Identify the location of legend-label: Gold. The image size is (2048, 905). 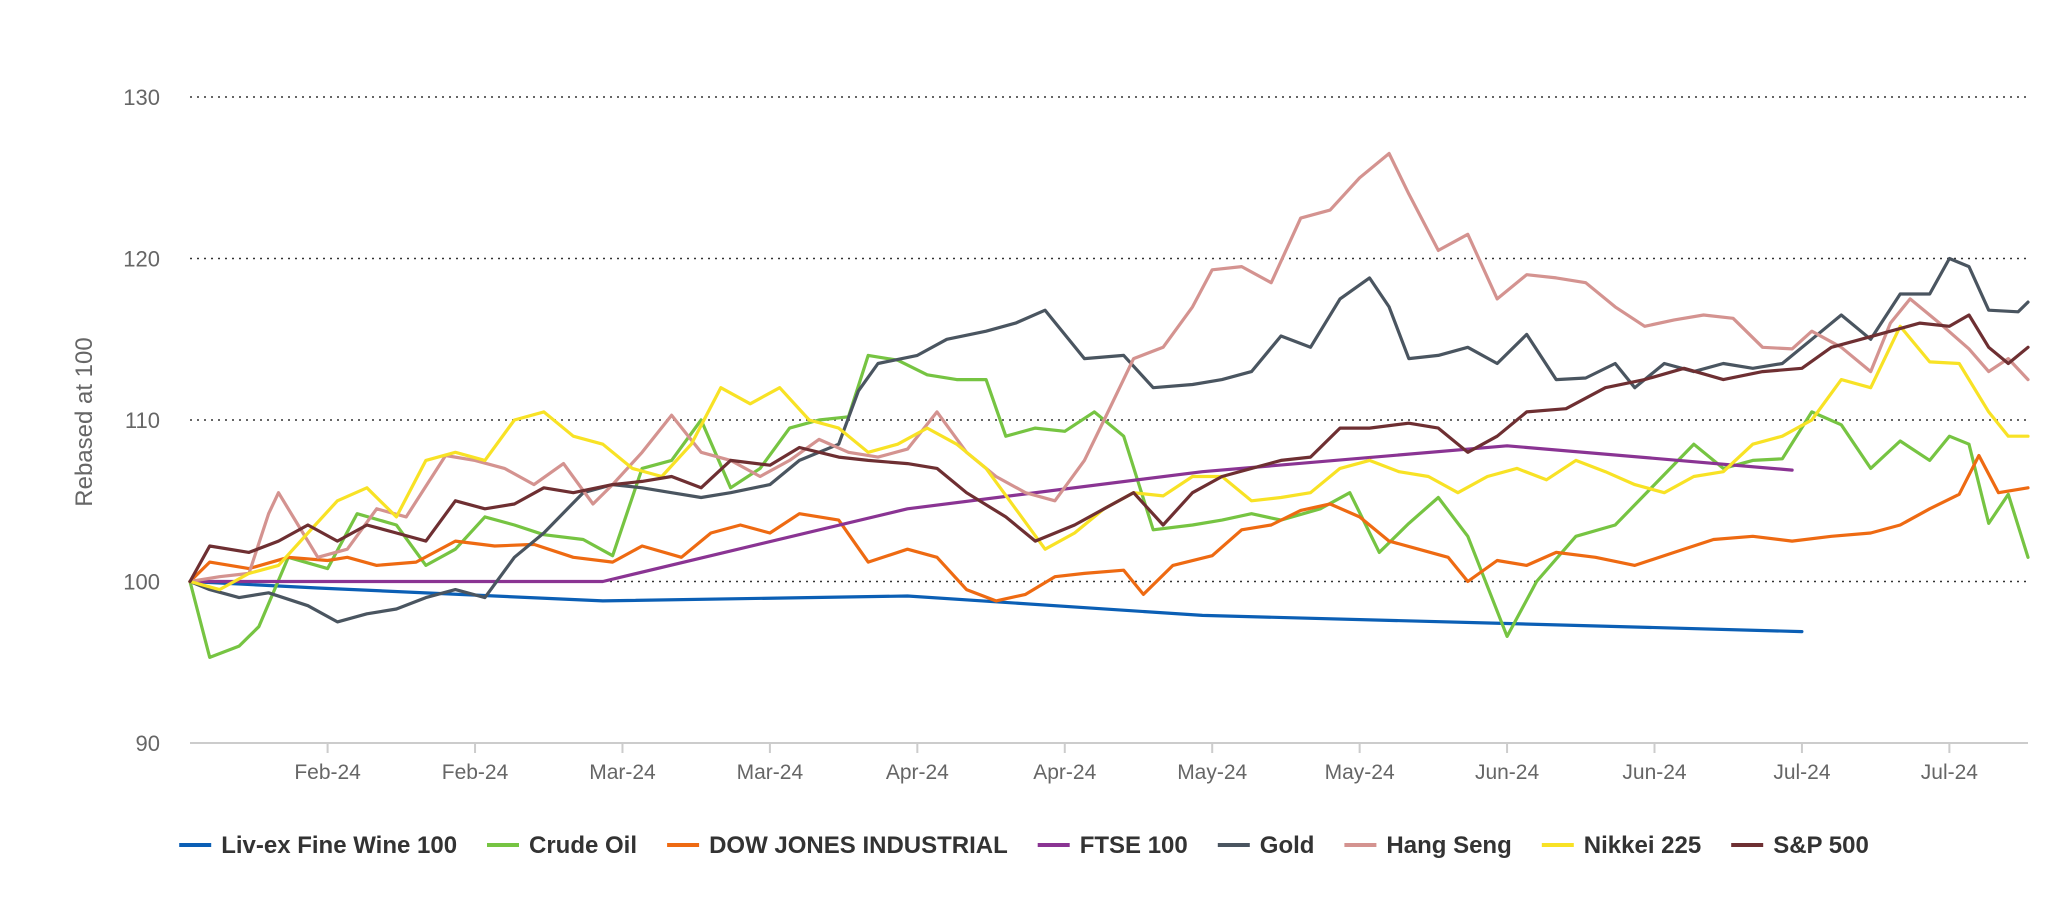
(1287, 845).